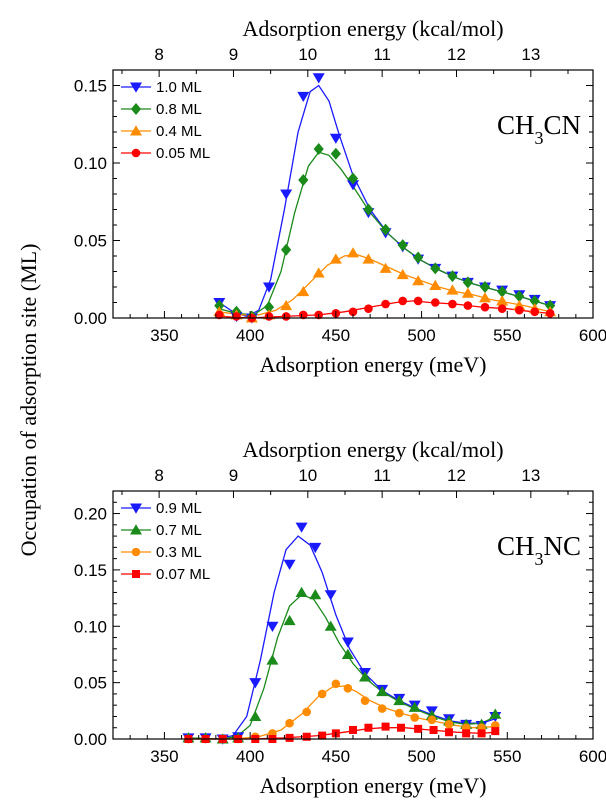 The image size is (606, 807). Describe the element at coordinates (250, 335) in the screenshot. I see `panel0-x-tick-label-400: 400` at that location.